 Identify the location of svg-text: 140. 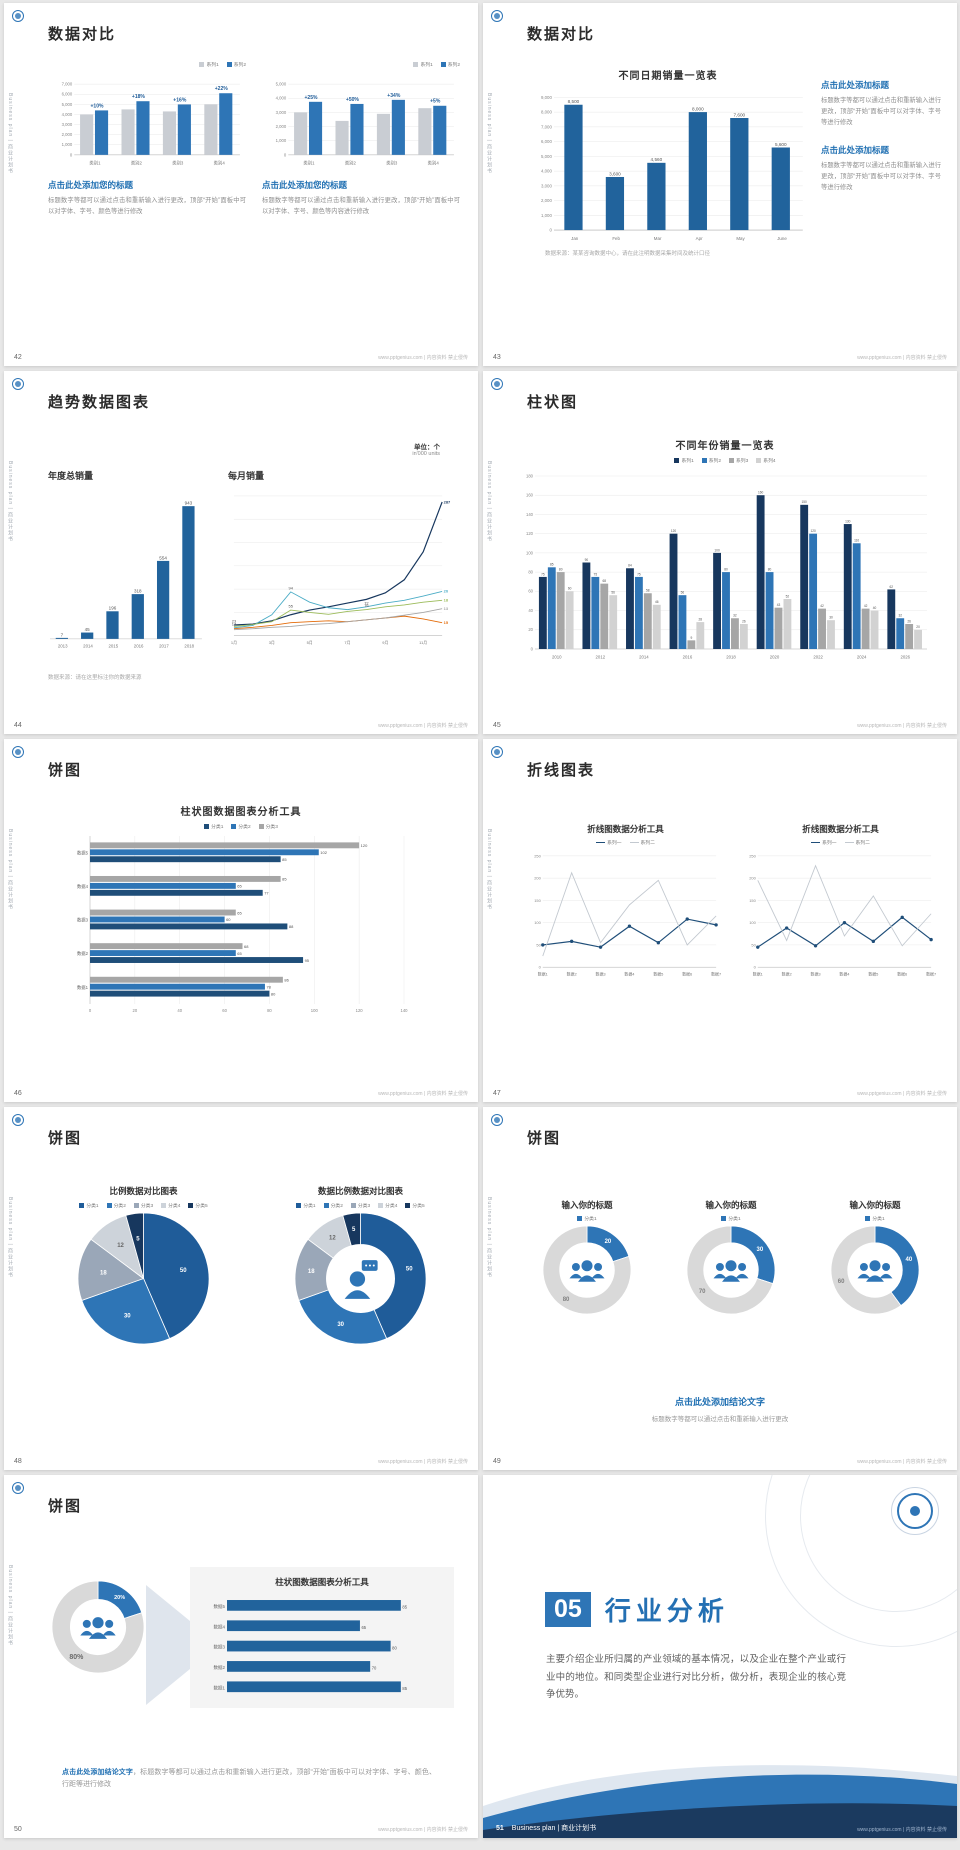
(405, 1010).